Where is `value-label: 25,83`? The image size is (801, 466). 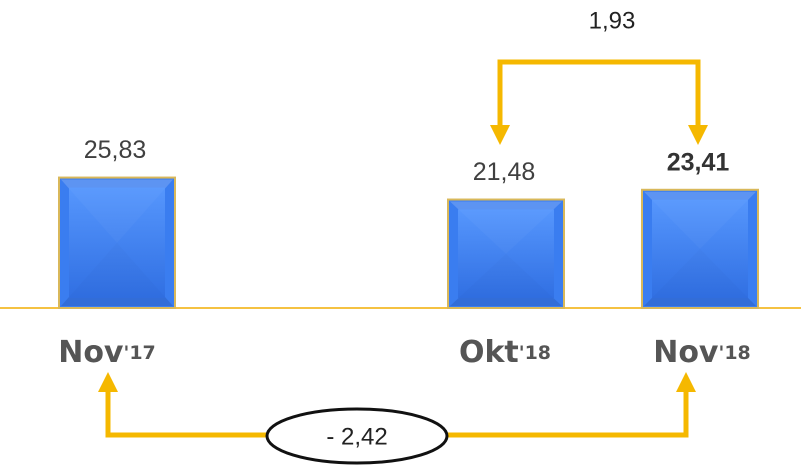 value-label: 25,83 is located at coordinates (115, 150).